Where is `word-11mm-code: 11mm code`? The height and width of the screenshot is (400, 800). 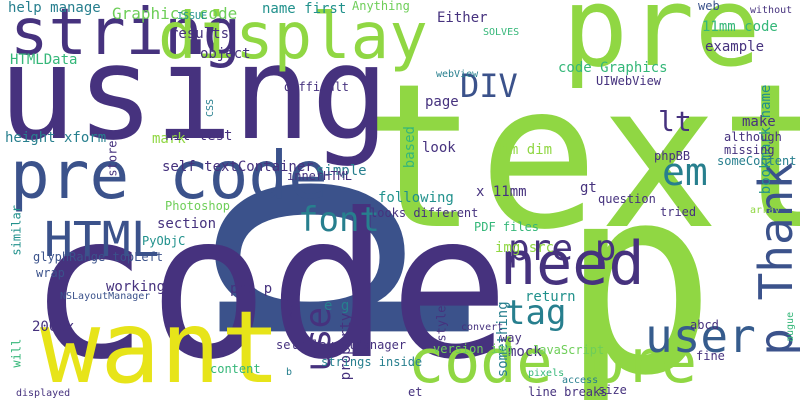 word-11mm-code: 11mm code is located at coordinates (740, 27).